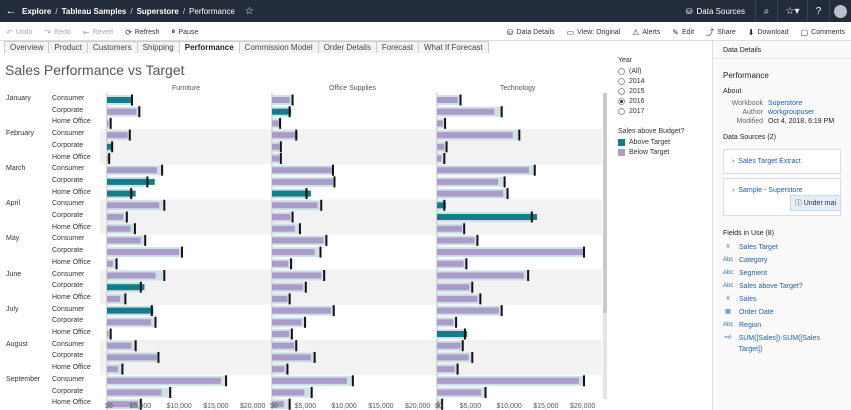 This screenshot has height=410, width=851. I want to click on tab-overview: Overview, so click(27, 47).